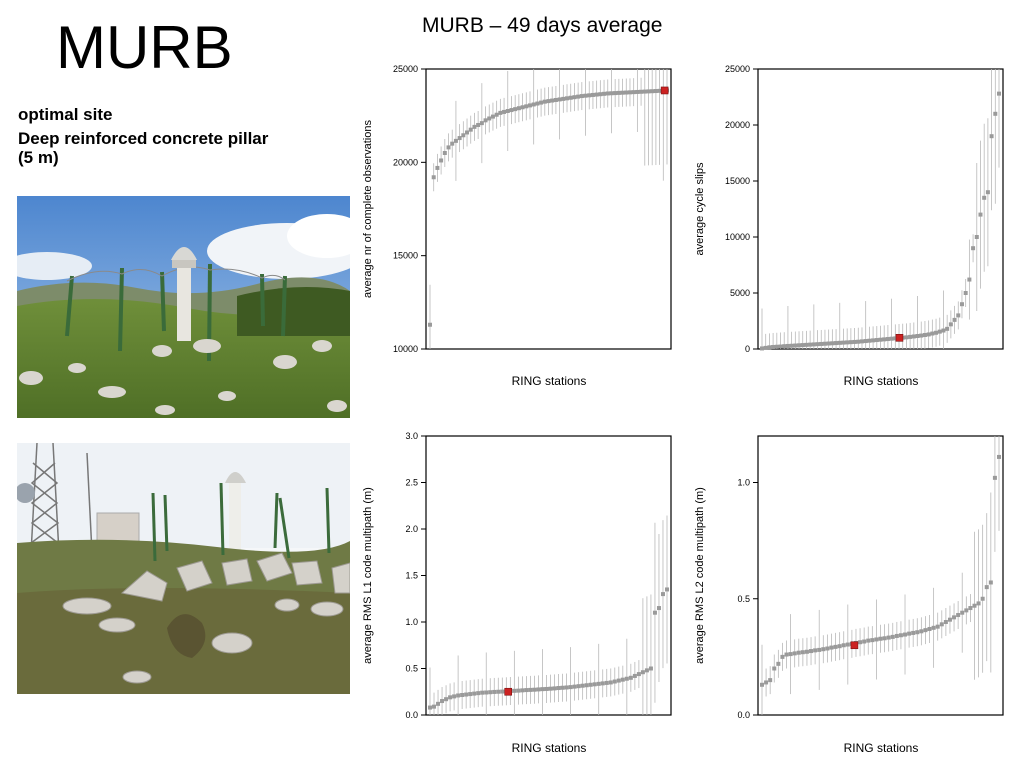  What do you see at coordinates (411, 483) in the screenshot?
I see `chart3-ytick-label: 2.5` at bounding box center [411, 483].